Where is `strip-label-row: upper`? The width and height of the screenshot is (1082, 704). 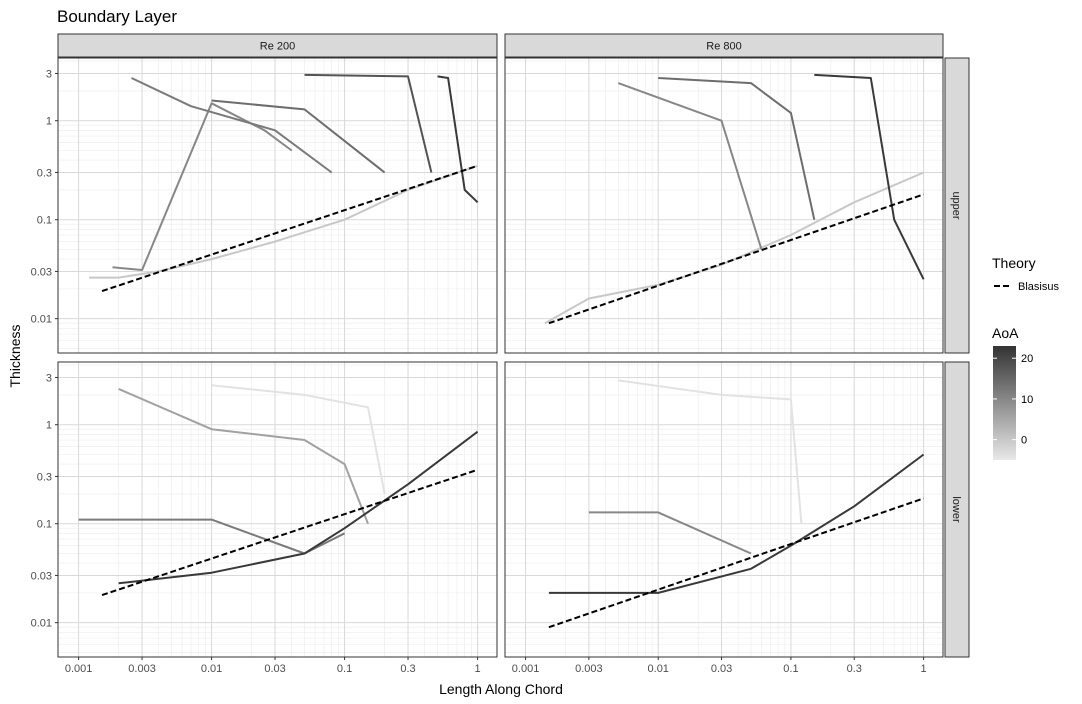
strip-label-row: upper is located at coordinates (956, 205).